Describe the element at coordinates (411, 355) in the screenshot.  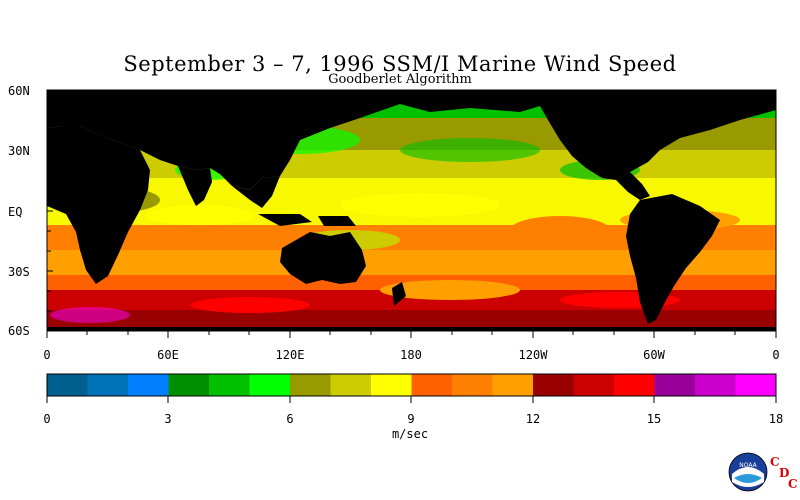
I see `lon-label-180: 180` at that location.